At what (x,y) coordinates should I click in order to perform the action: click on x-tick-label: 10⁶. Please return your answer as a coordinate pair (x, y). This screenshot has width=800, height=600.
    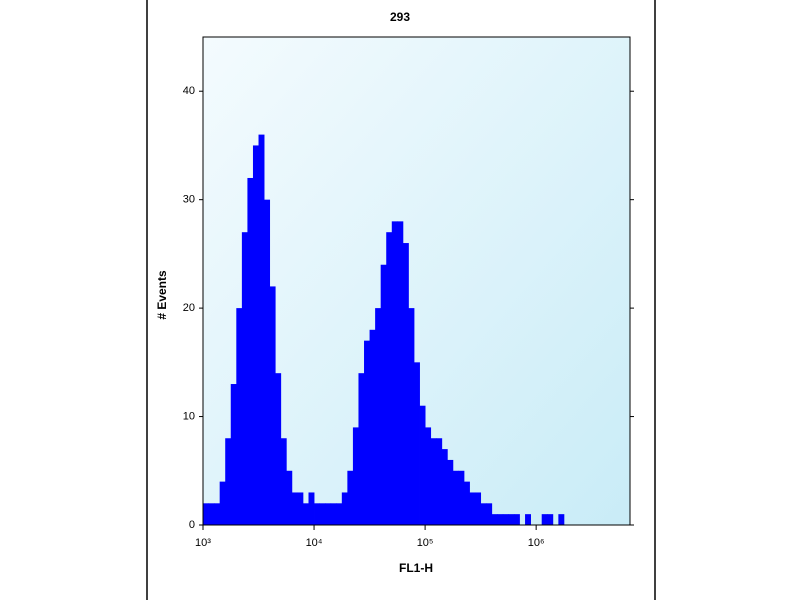
    Looking at the image, I should click on (536, 543).